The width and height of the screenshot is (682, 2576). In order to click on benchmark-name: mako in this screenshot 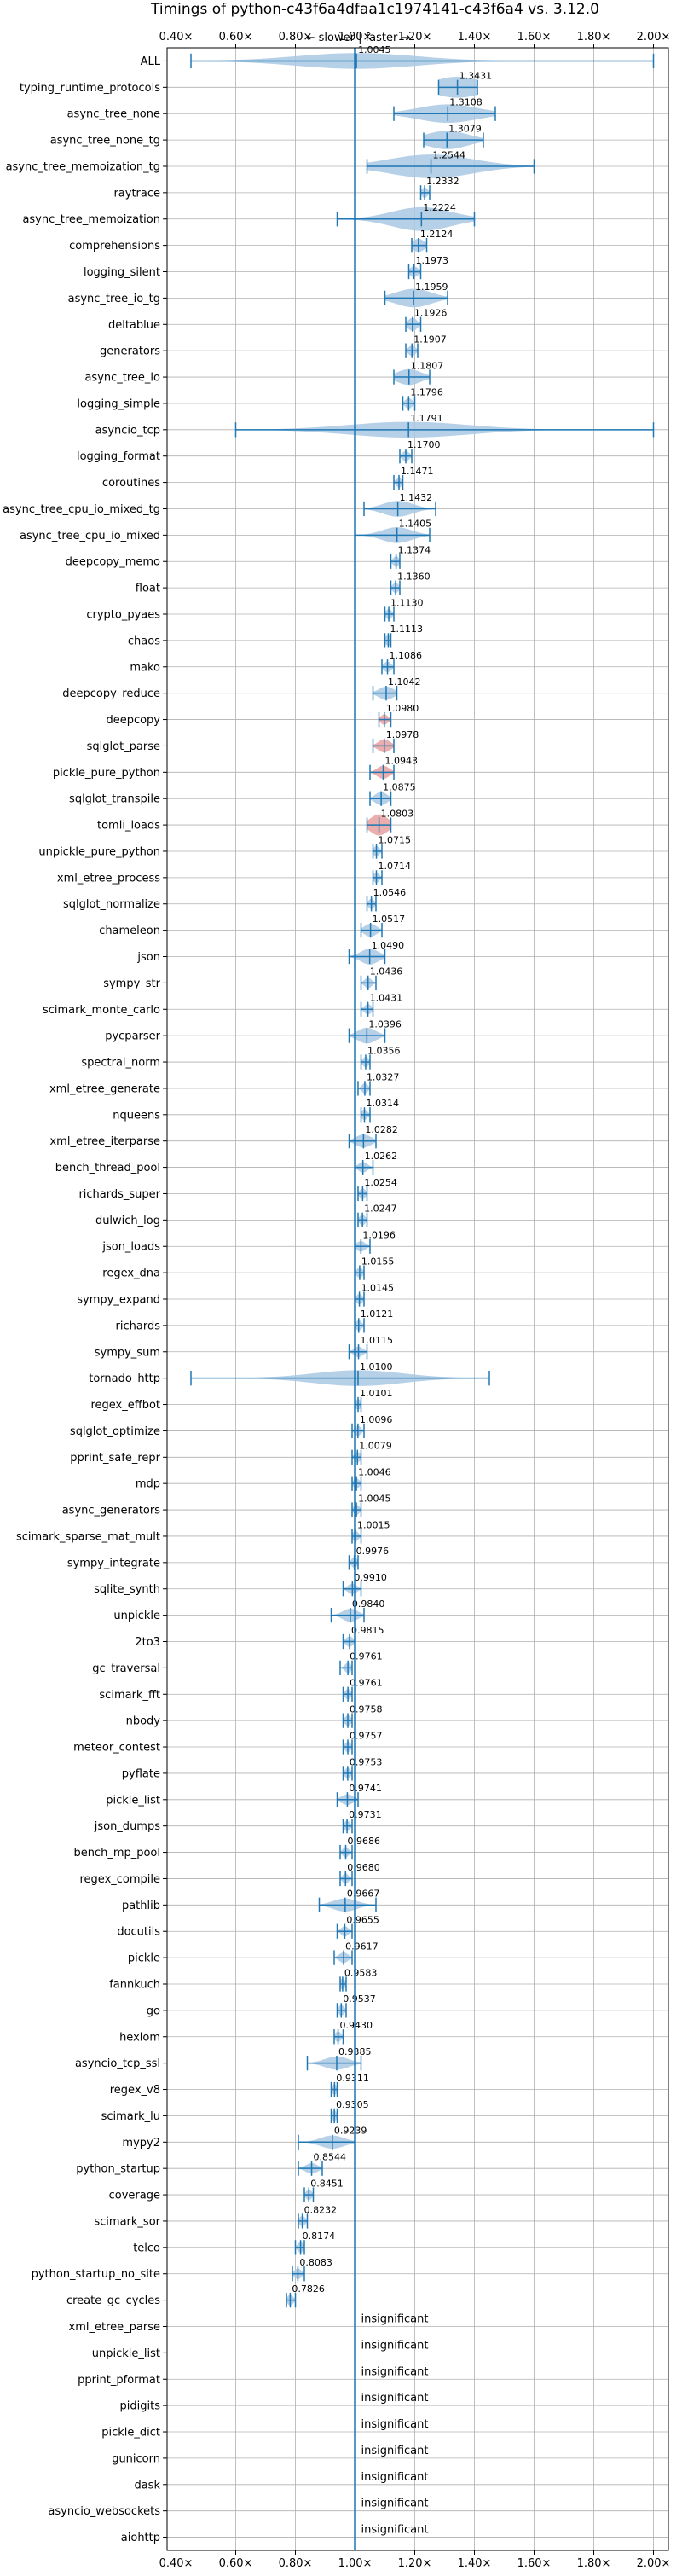, I will do `click(145, 667)`.